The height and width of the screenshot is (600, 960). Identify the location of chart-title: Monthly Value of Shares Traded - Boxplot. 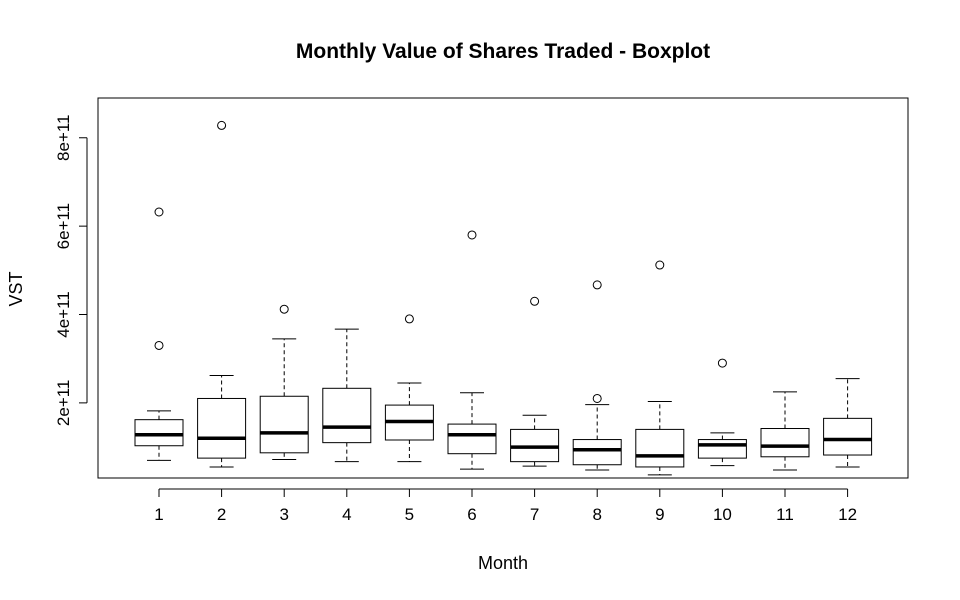
(503, 51).